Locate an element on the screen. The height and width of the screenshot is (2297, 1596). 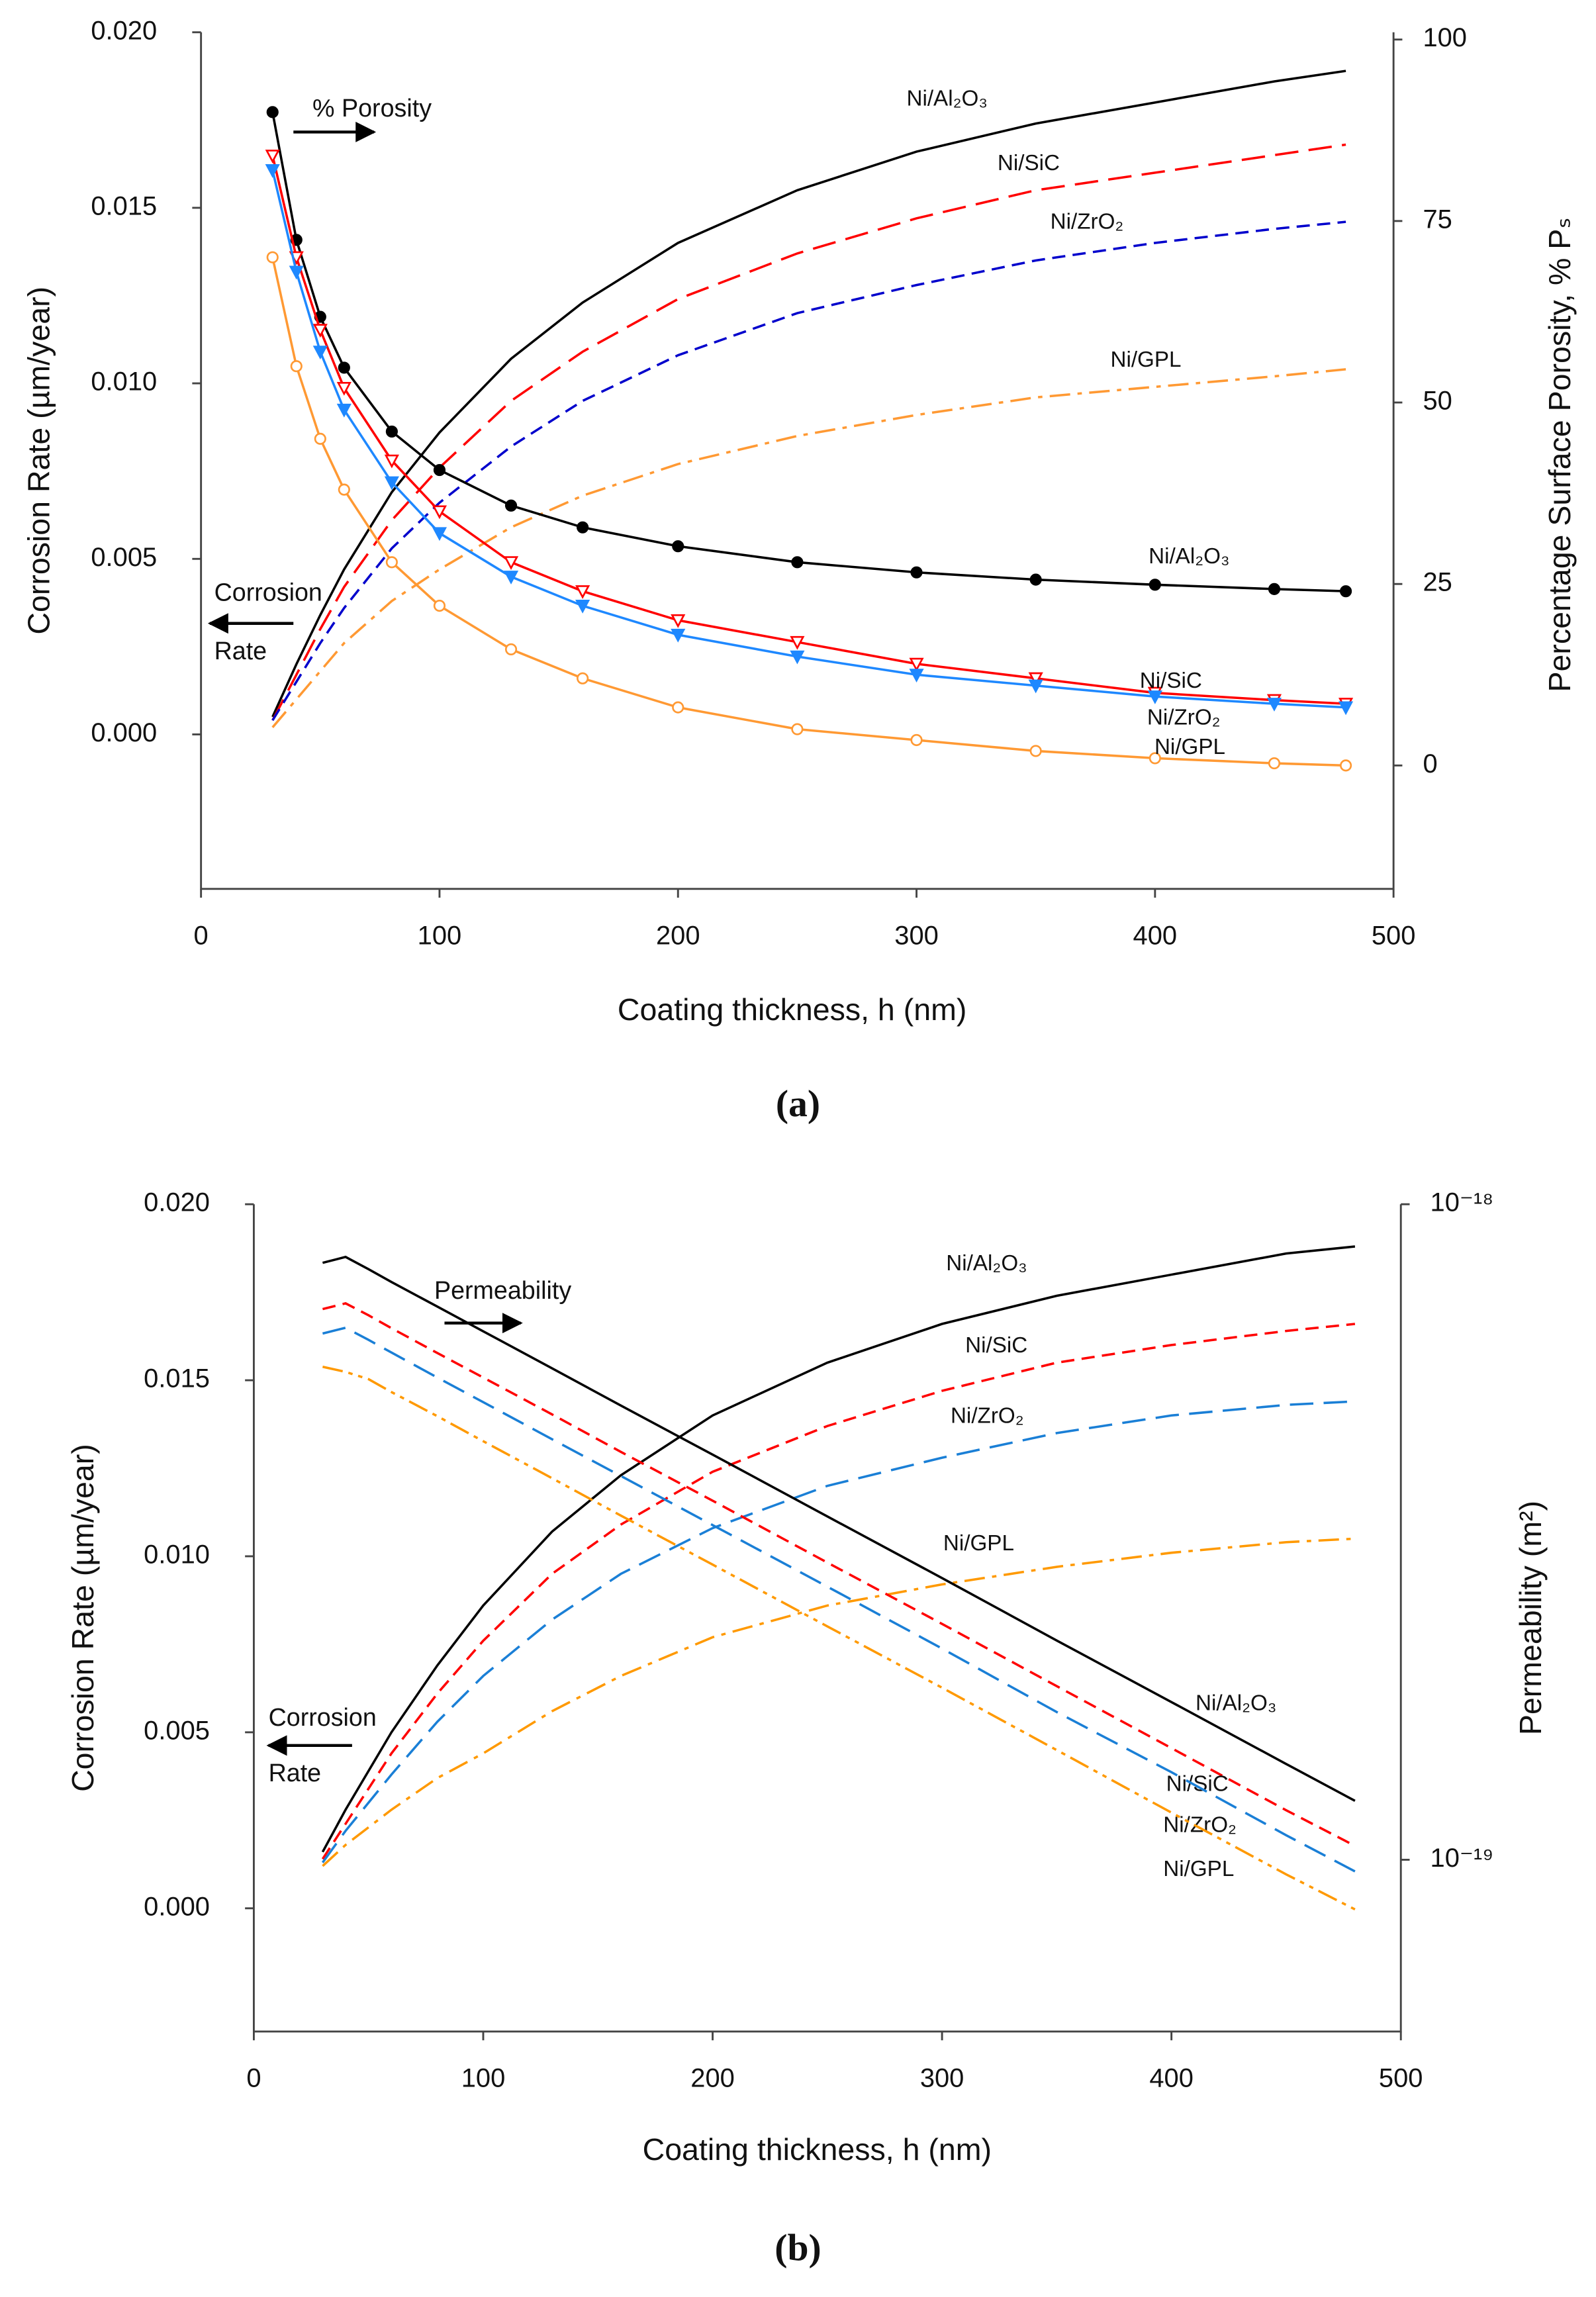
annotation: Corrosion is located at coordinates (323, 1717).